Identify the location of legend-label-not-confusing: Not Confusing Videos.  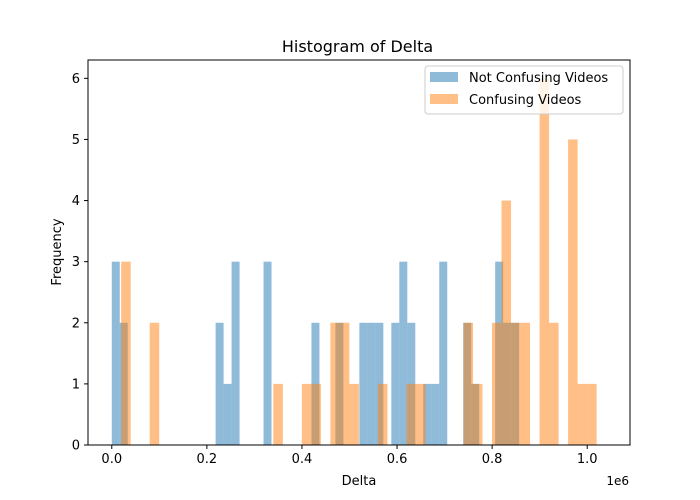
(538, 78).